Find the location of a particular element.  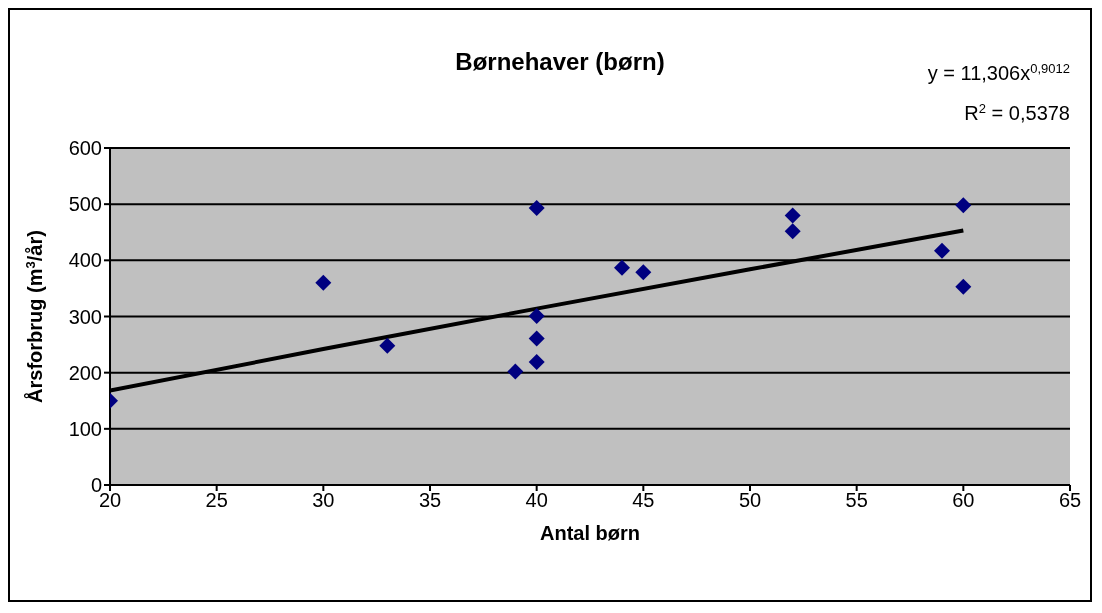

y-tick-label: 600 is located at coordinates (85, 148).